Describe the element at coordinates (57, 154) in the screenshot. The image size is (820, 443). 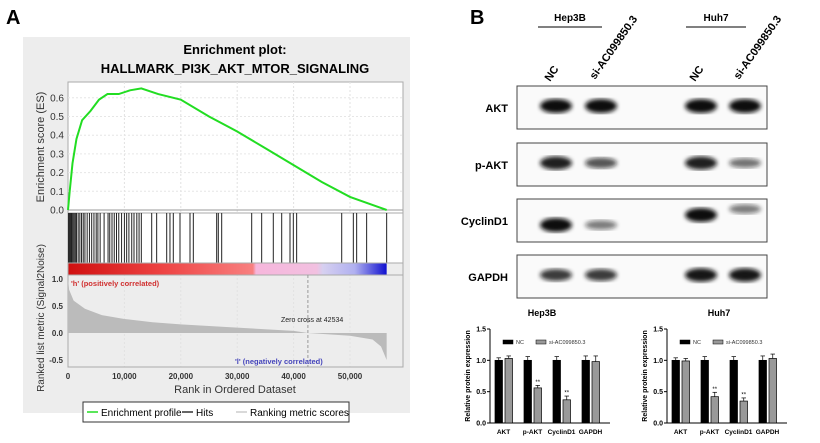
I see `es-ytick: 0.3` at that location.